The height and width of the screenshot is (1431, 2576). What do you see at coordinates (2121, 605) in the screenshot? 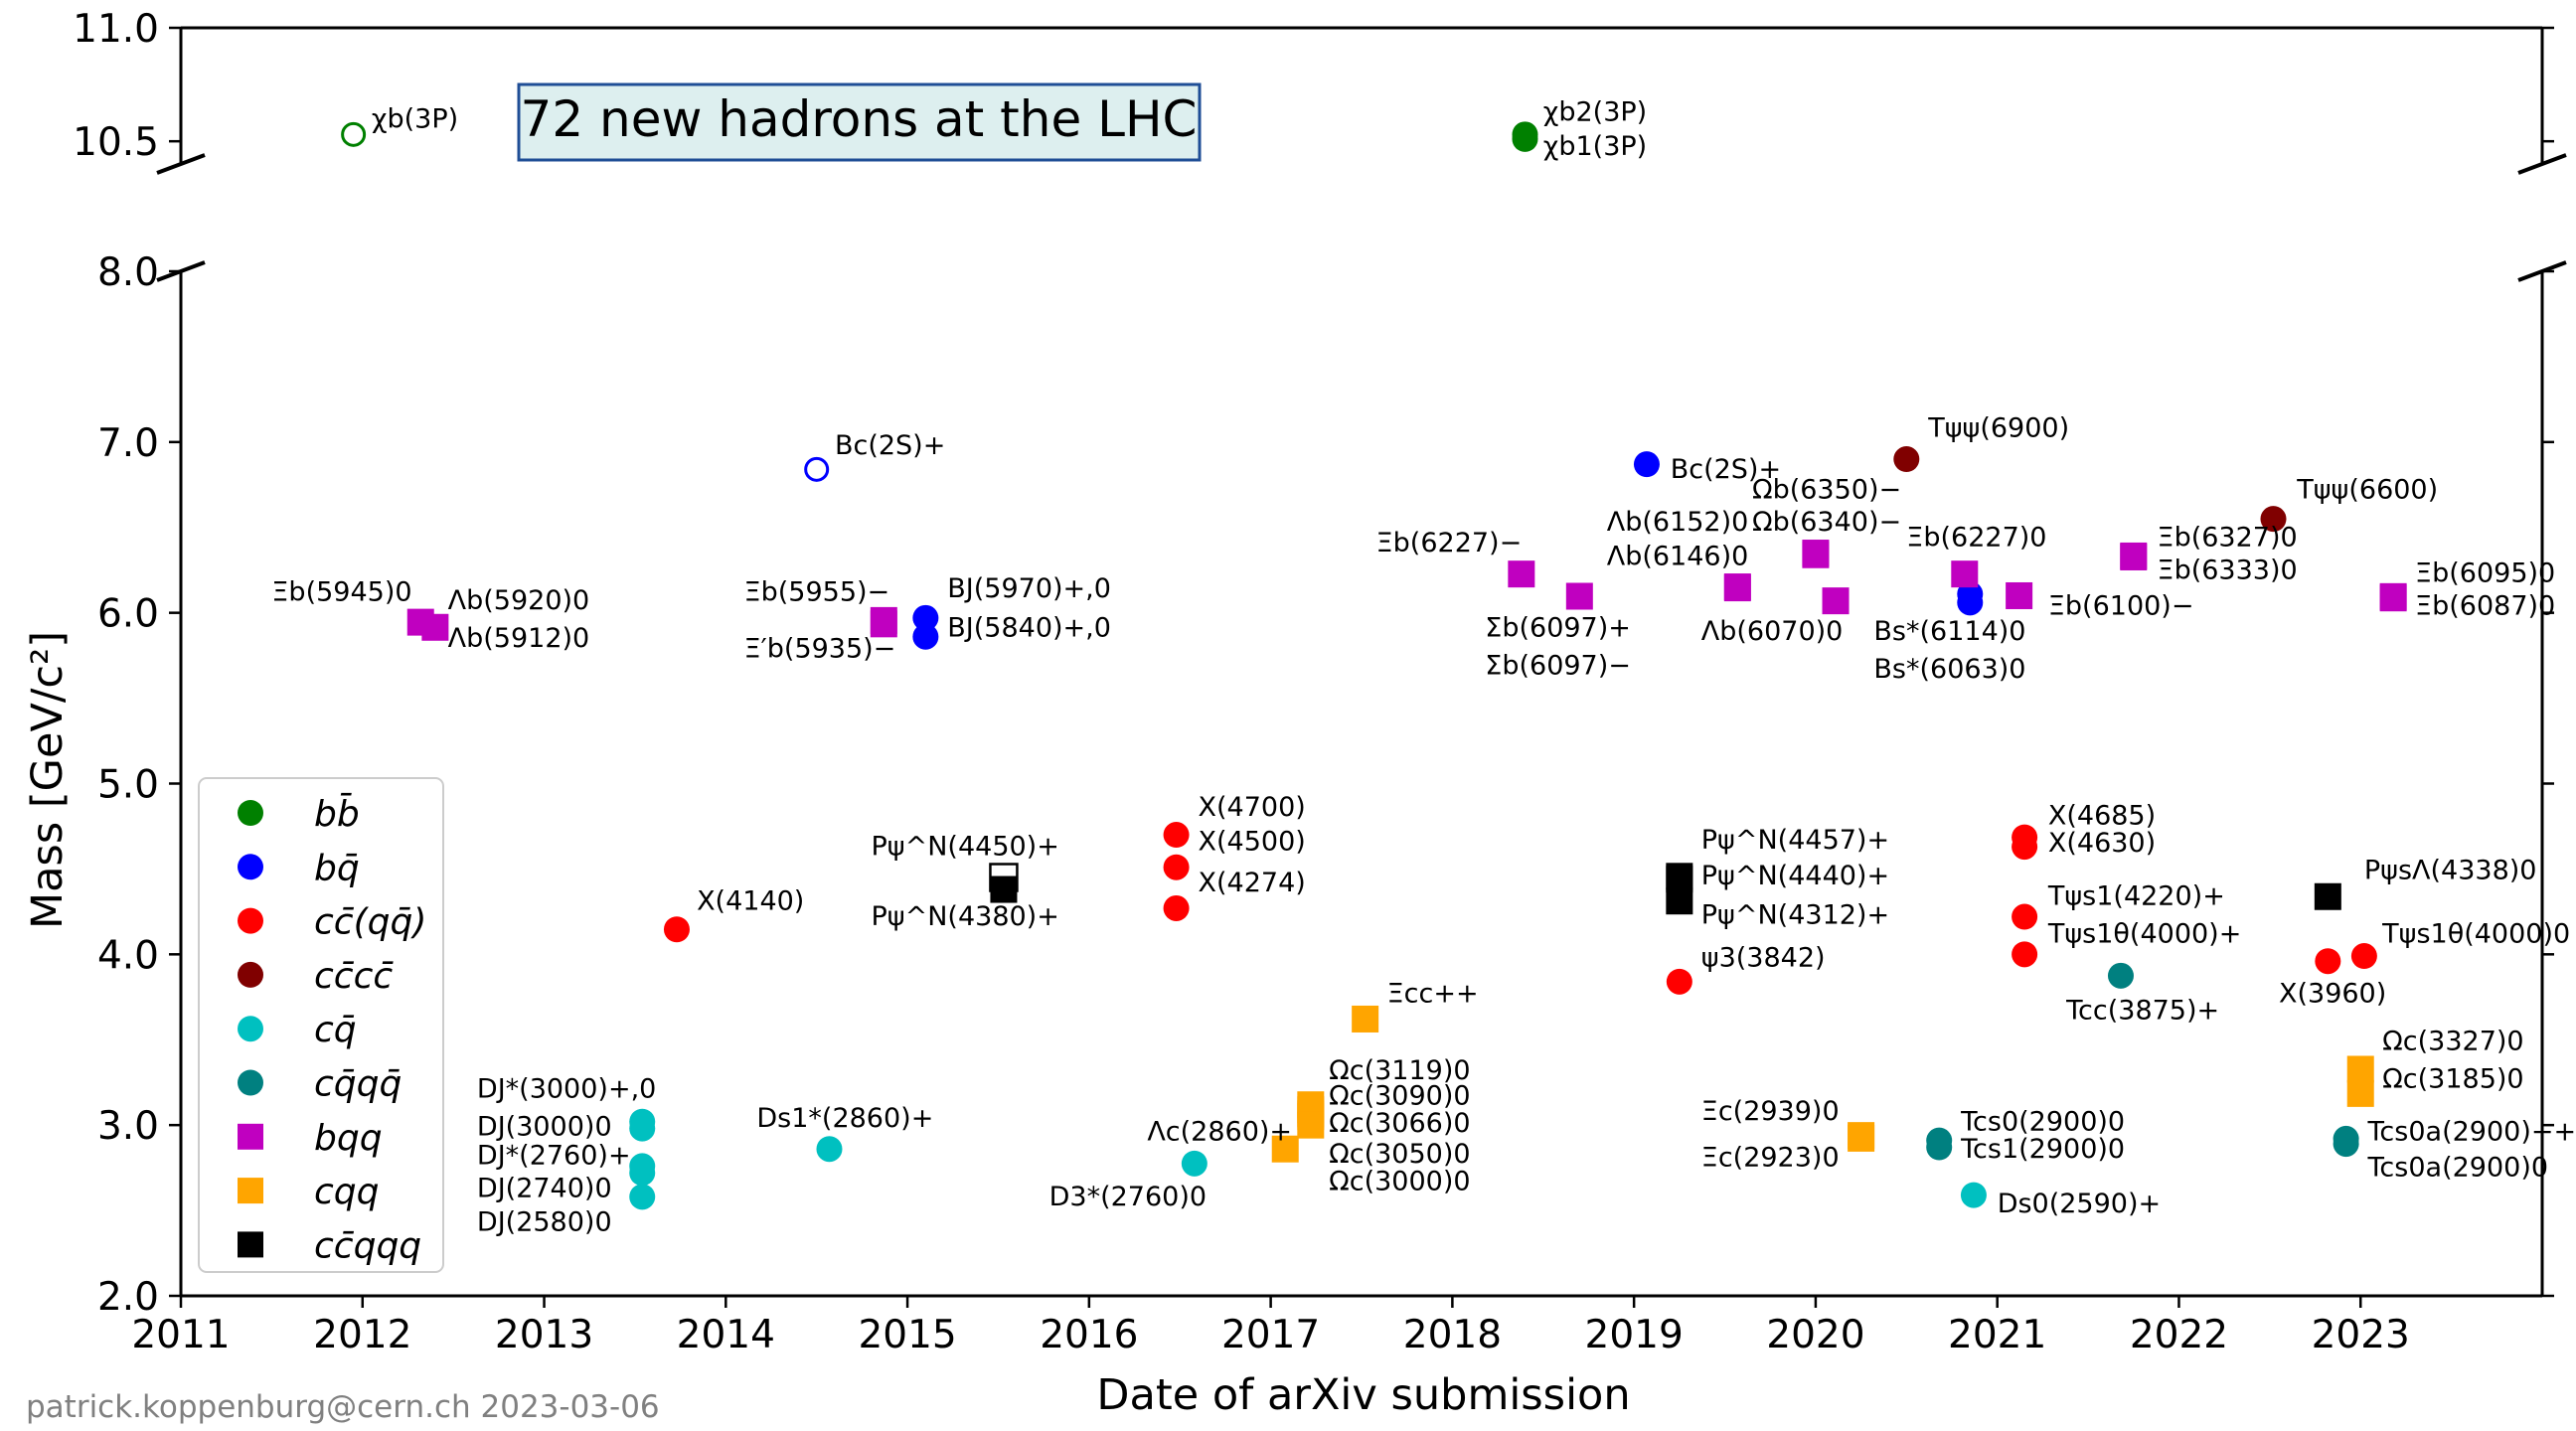
I see `point-label: Ξb(6100)−` at bounding box center [2121, 605].